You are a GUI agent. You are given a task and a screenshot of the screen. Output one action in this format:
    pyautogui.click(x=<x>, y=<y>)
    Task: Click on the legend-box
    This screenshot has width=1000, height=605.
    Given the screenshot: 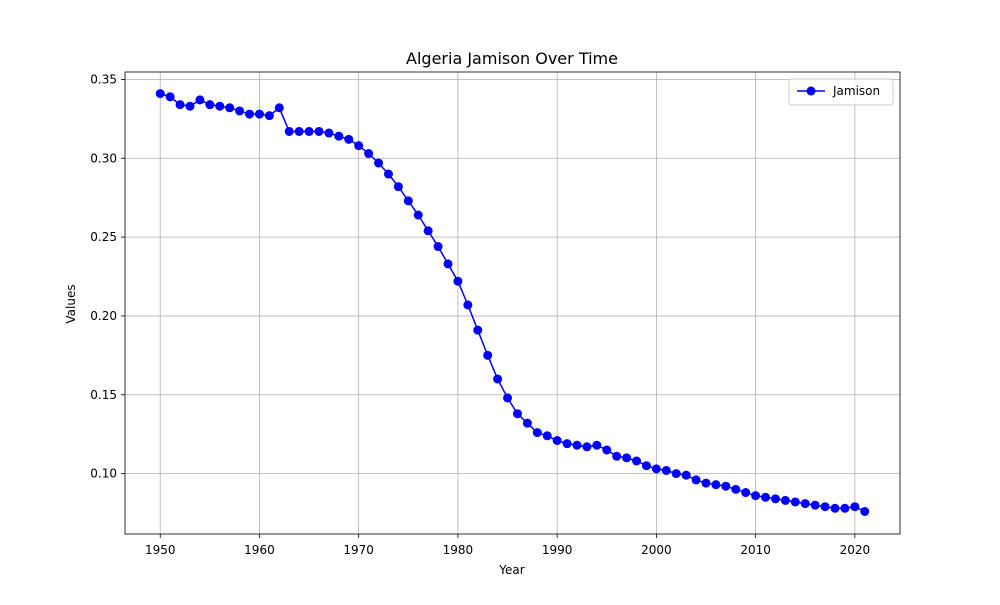 What is the action you would take?
    pyautogui.click(x=841, y=92)
    